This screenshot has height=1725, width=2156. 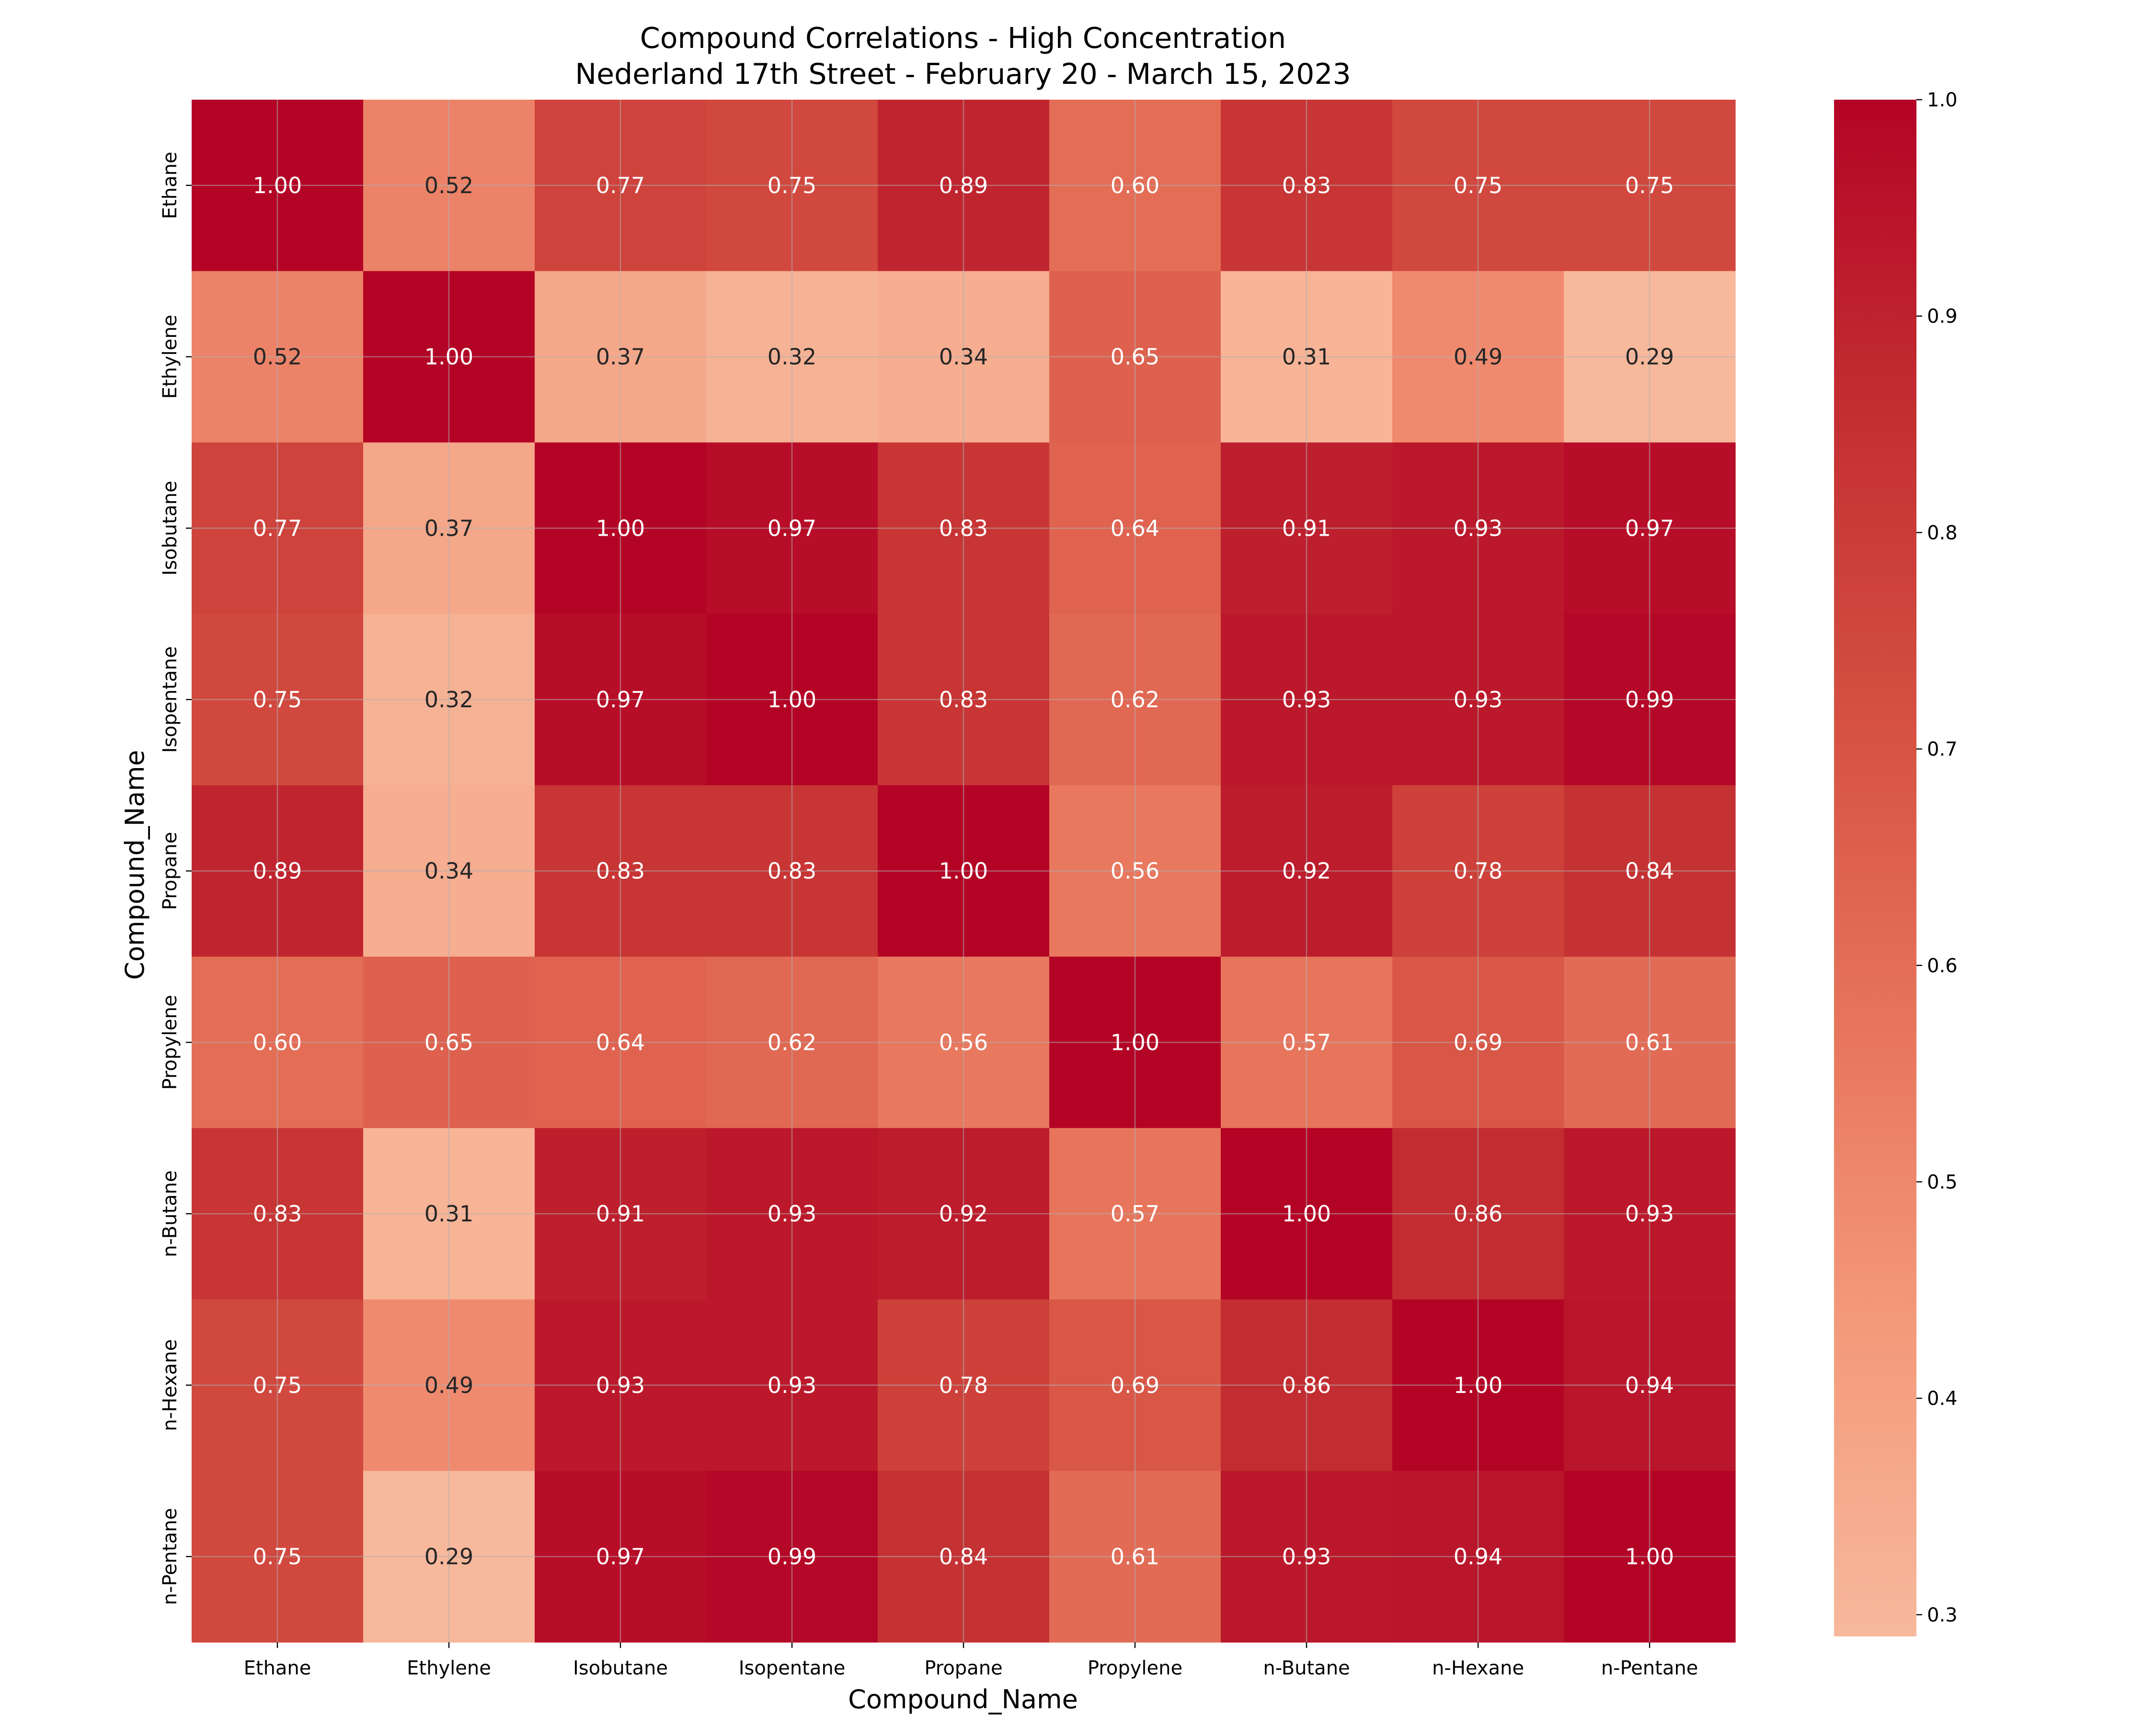 I want to click on x-tick-label: Isopentane, so click(x=792, y=1668).